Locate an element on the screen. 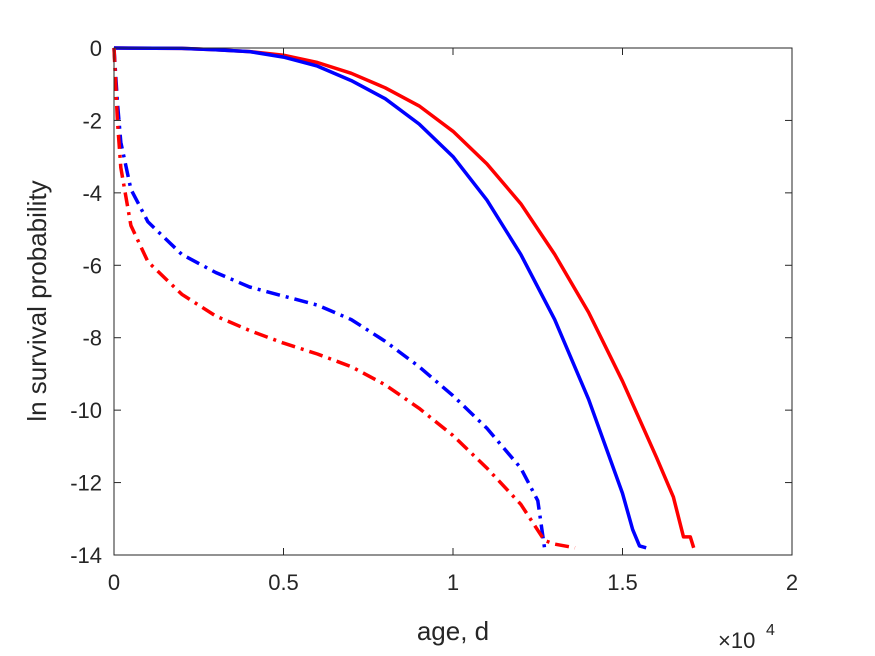 The width and height of the screenshot is (875, 656). x-tick-label: 0 is located at coordinates (114, 582).